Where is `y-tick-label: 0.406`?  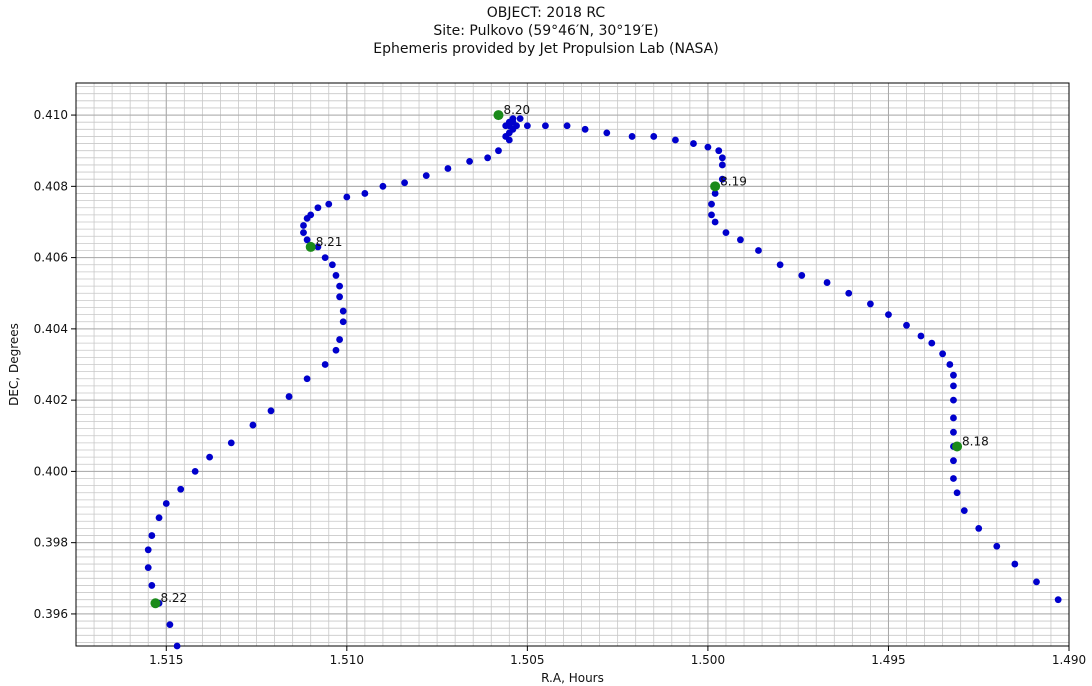 y-tick-label: 0.406 is located at coordinates (51, 258).